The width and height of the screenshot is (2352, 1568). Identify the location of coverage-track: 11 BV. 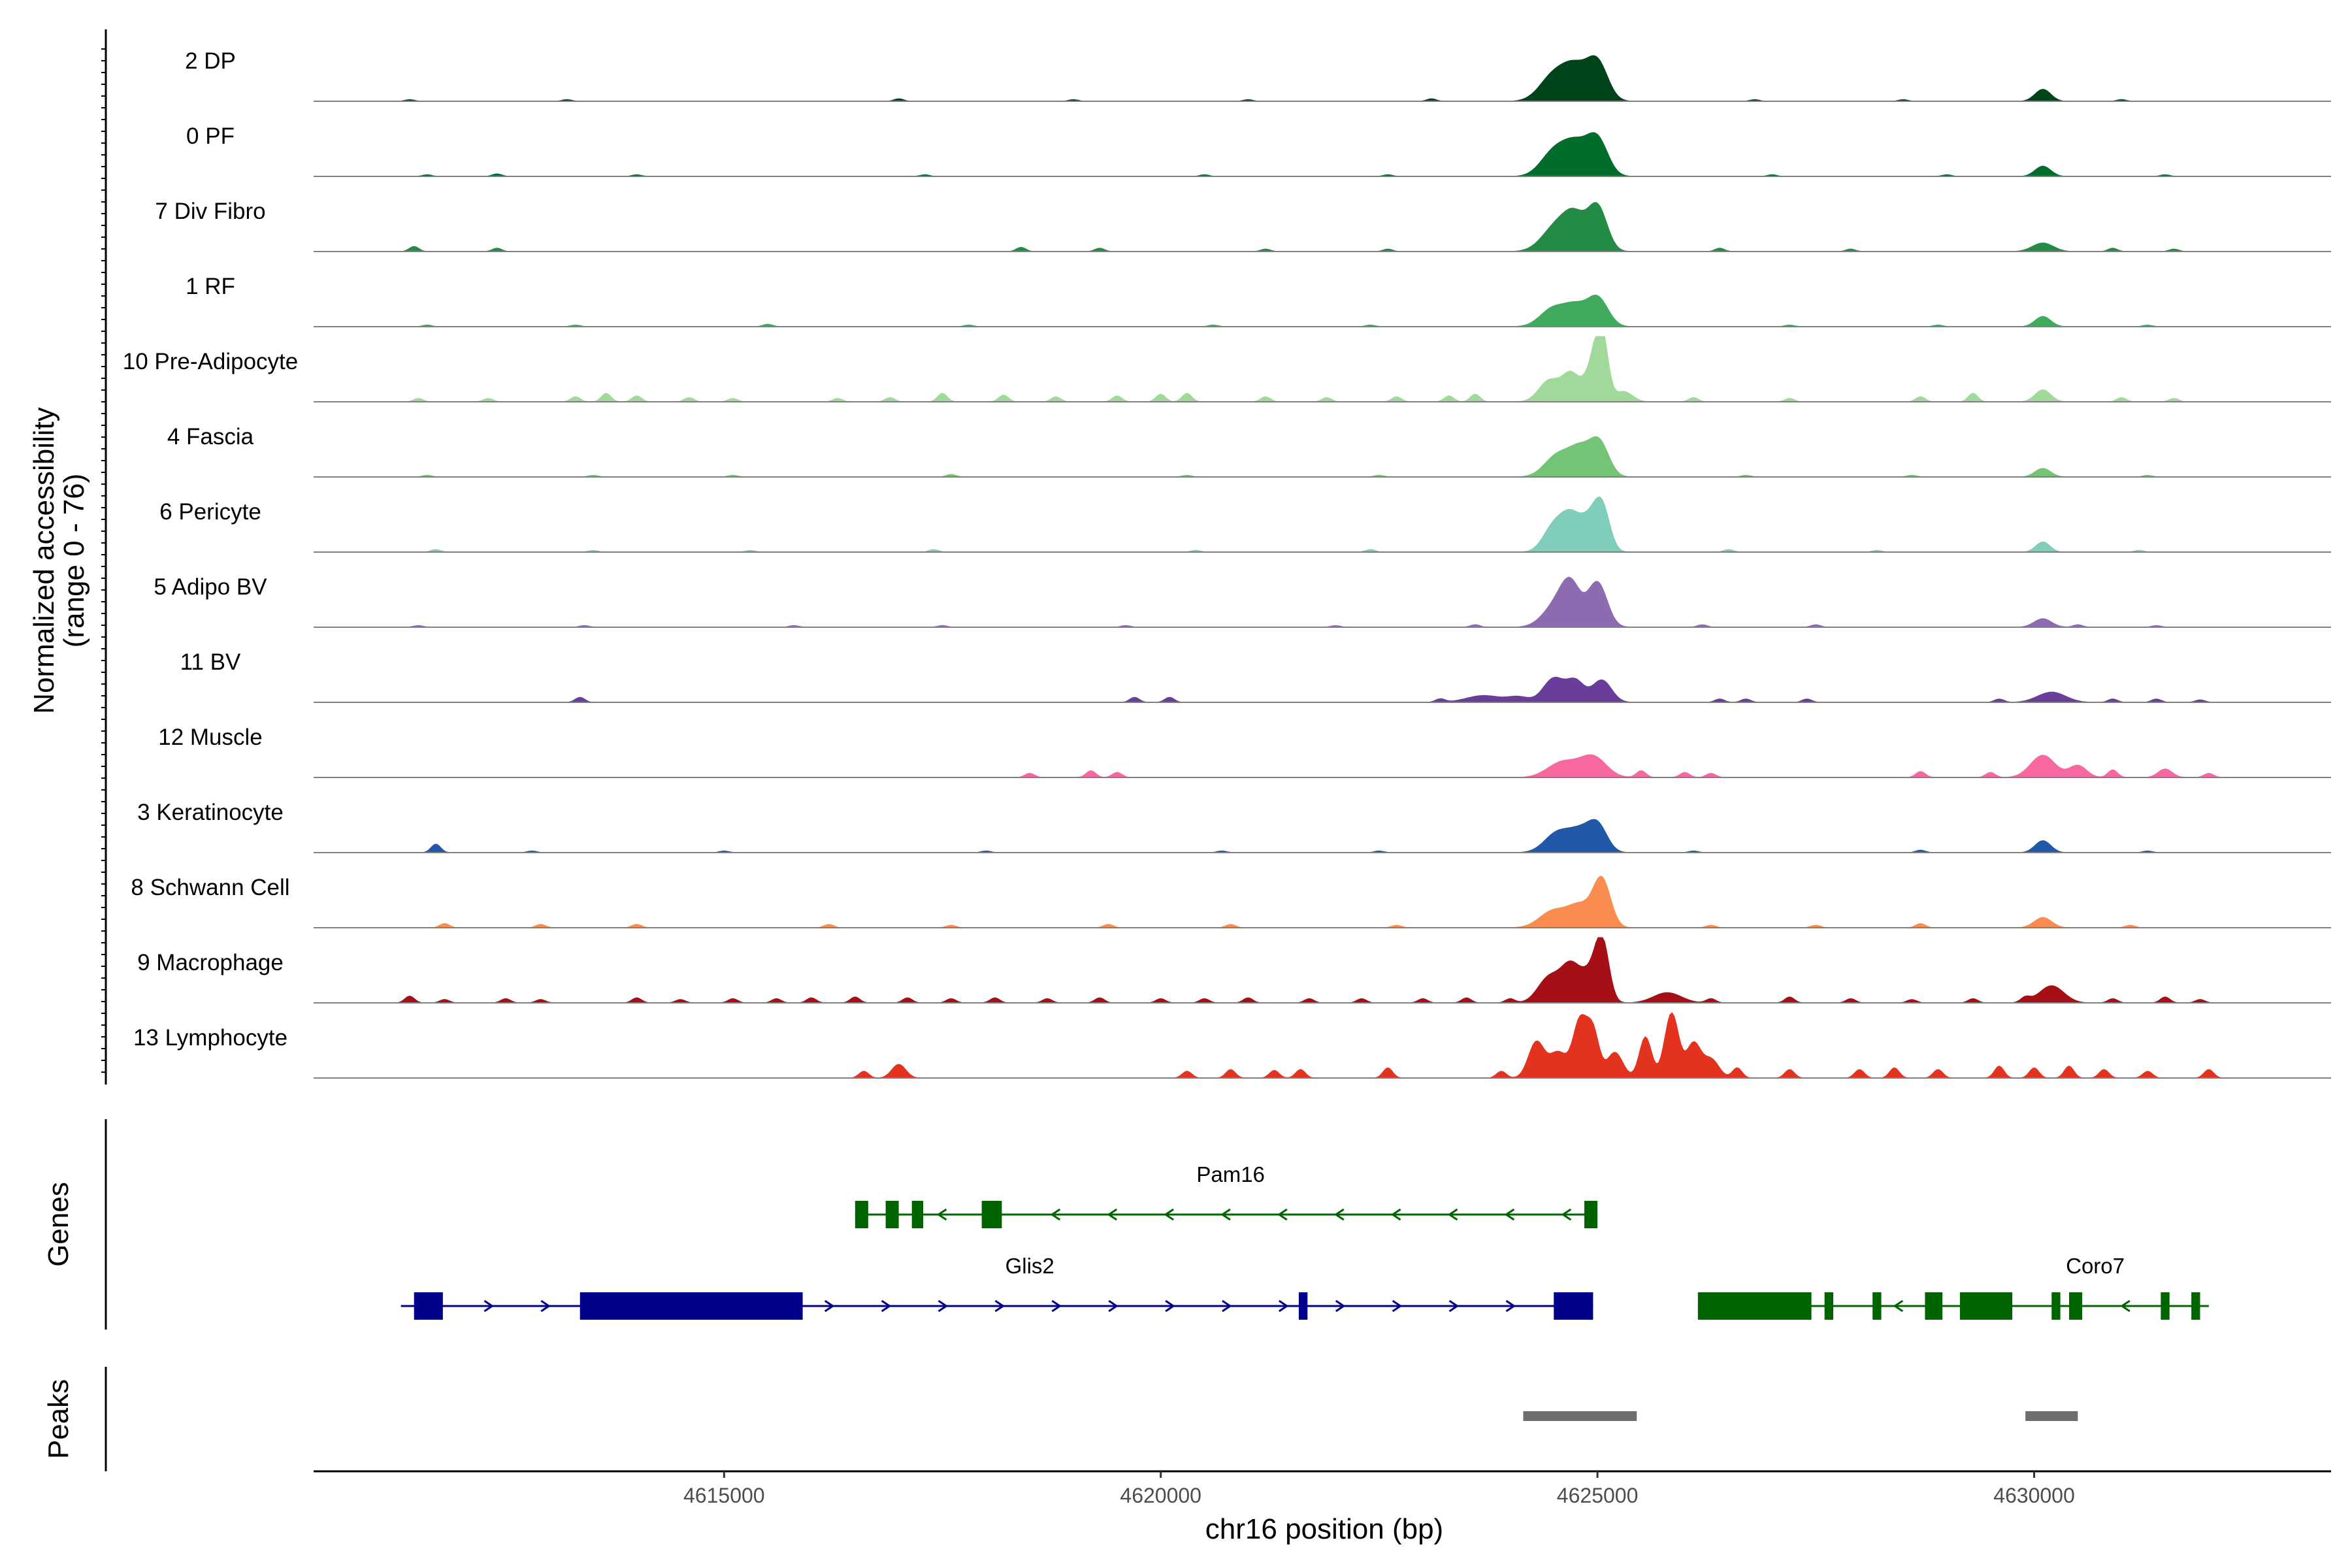
(1255, 676).